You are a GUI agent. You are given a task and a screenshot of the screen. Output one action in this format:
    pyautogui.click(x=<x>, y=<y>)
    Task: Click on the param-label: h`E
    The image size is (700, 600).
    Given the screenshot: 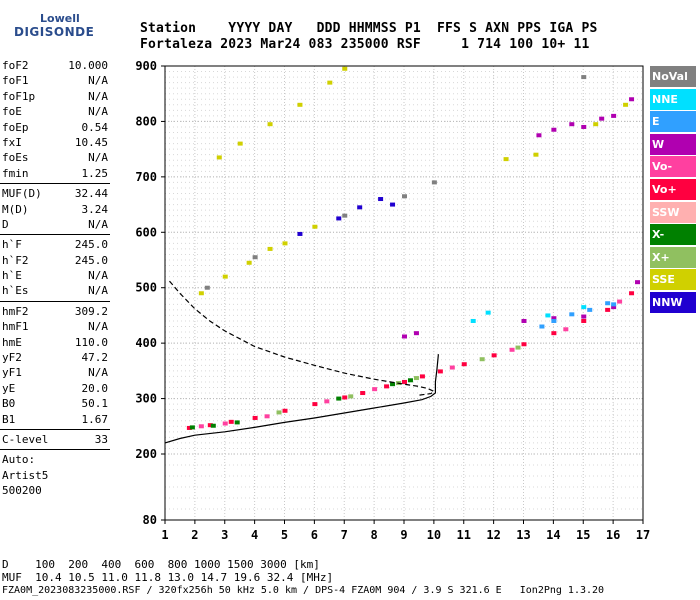 What is the action you would take?
    pyautogui.click(x=12, y=276)
    